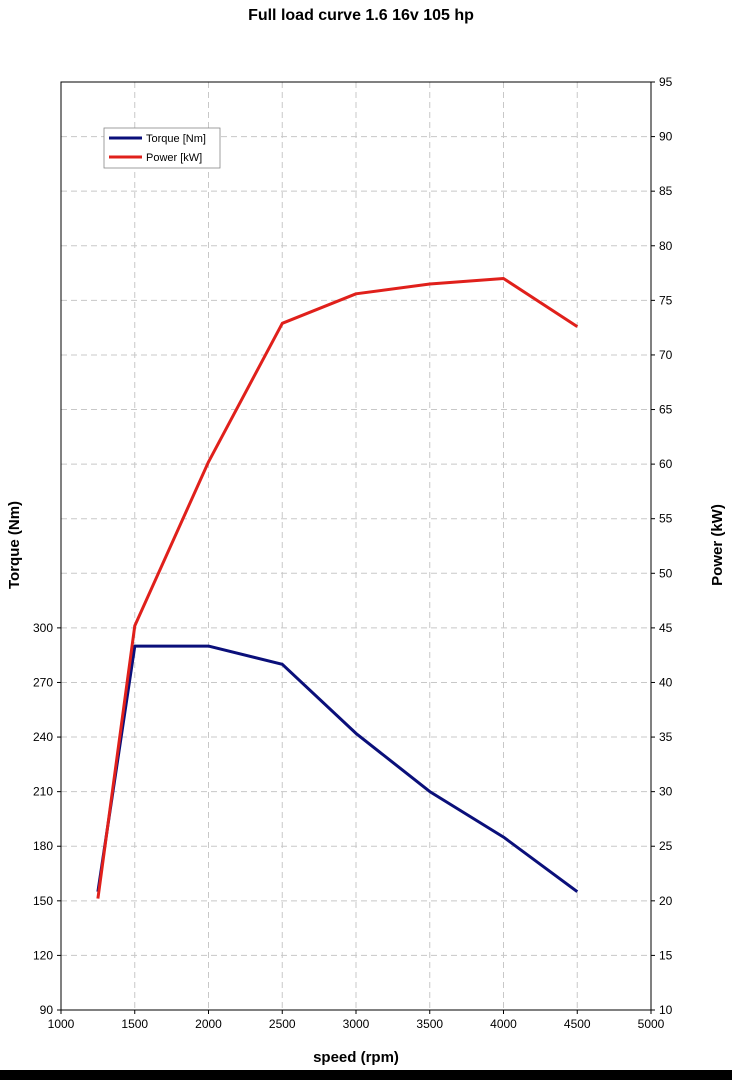 This screenshot has width=732, height=1080. What do you see at coordinates (666, 955) in the screenshot?
I see `y-right-tick-label: 15` at bounding box center [666, 955].